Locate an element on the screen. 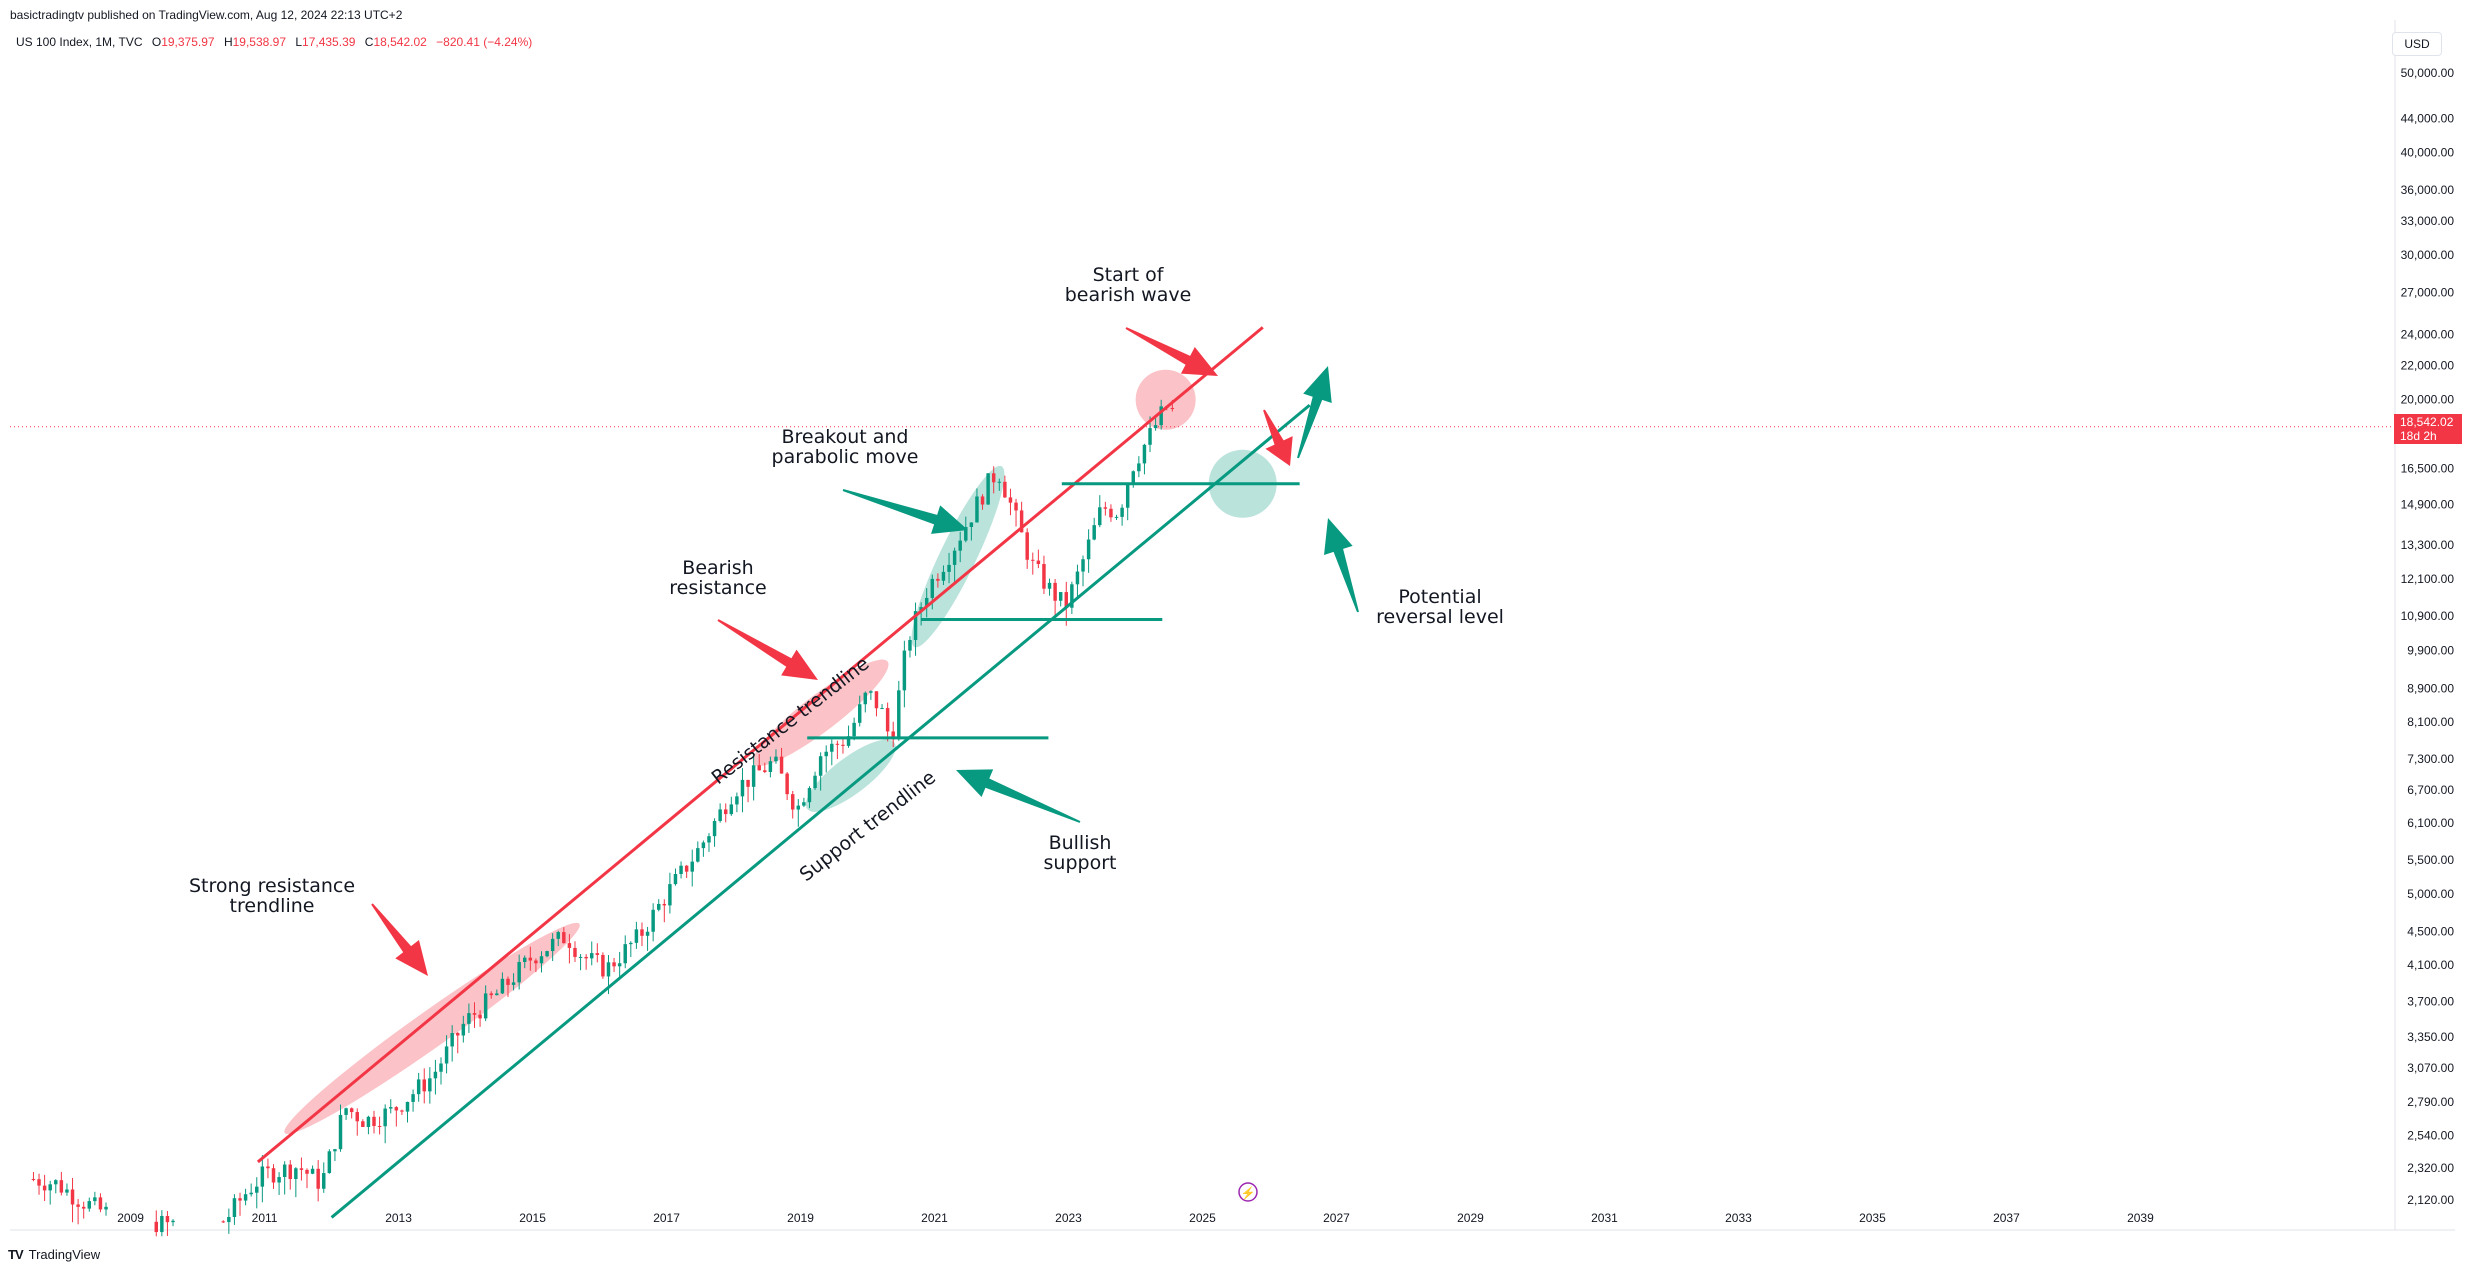 This screenshot has height=1268, width=2475. price-tick-label: 8,100.00 is located at coordinates (2430, 722).